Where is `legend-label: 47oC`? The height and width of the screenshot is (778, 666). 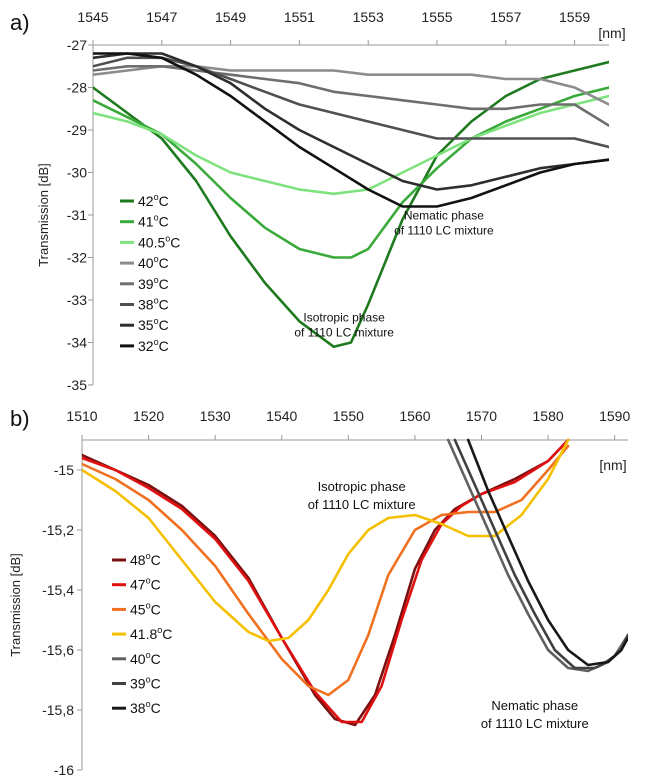 legend-label: 47oC is located at coordinates (145, 584).